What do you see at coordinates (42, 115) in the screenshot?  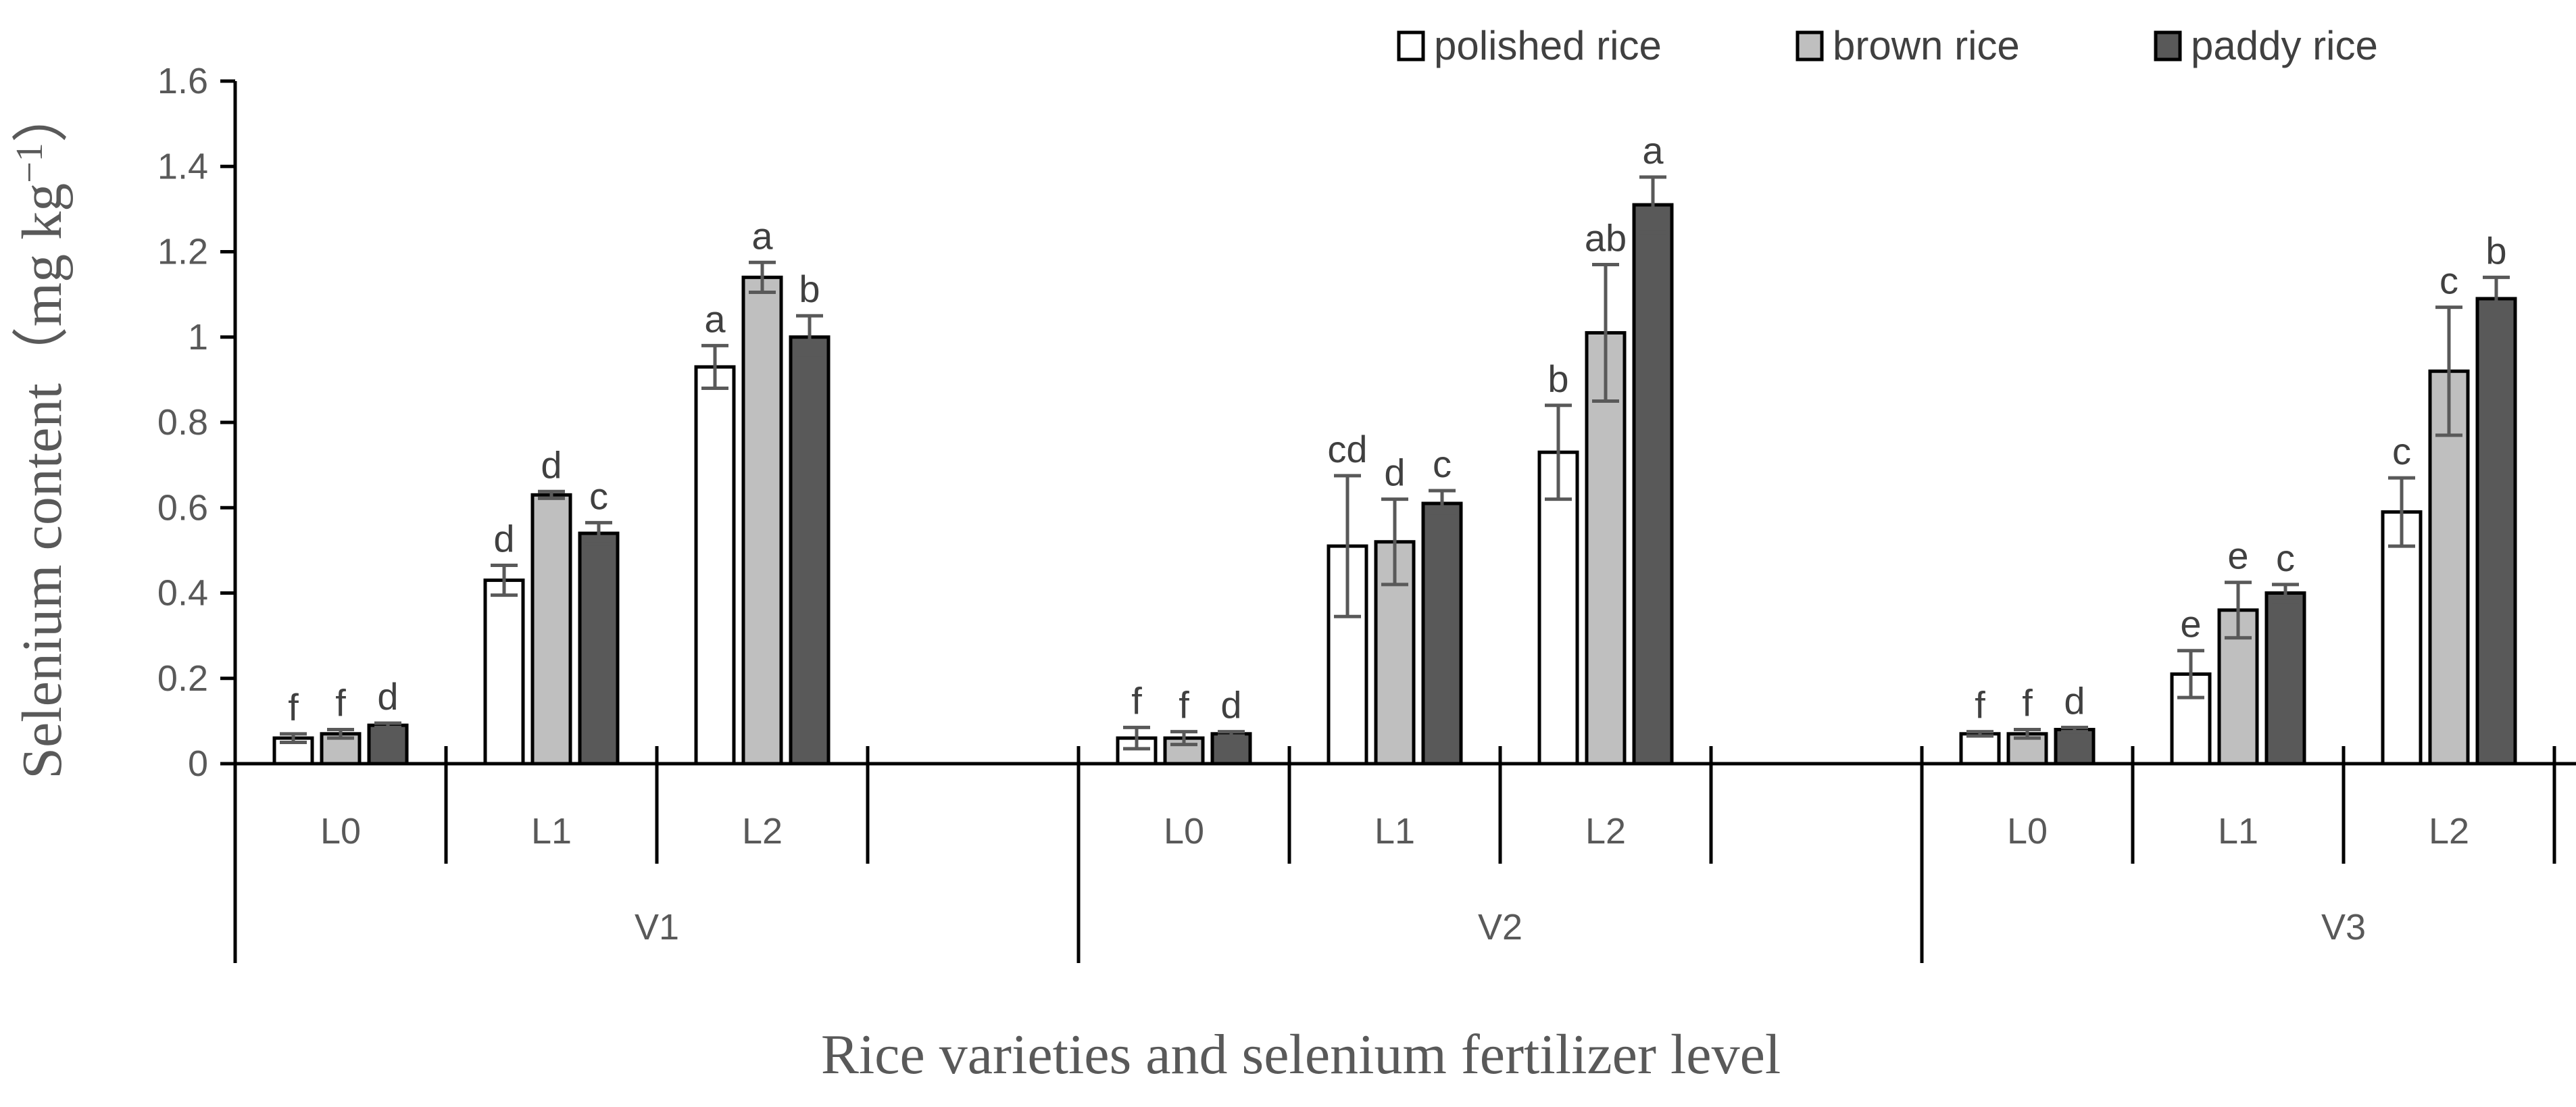 I see `y-axis-title-close: ）` at bounding box center [42, 115].